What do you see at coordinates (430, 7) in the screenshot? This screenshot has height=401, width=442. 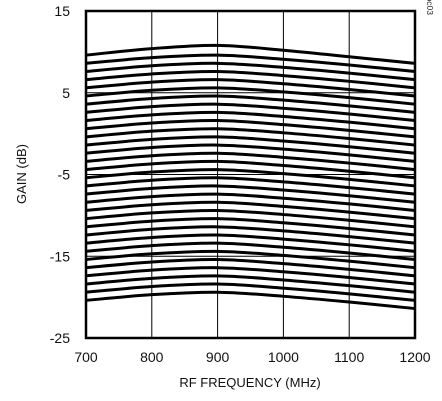 I see `figure-id-annotation: MAX2058 toc03` at bounding box center [430, 7].